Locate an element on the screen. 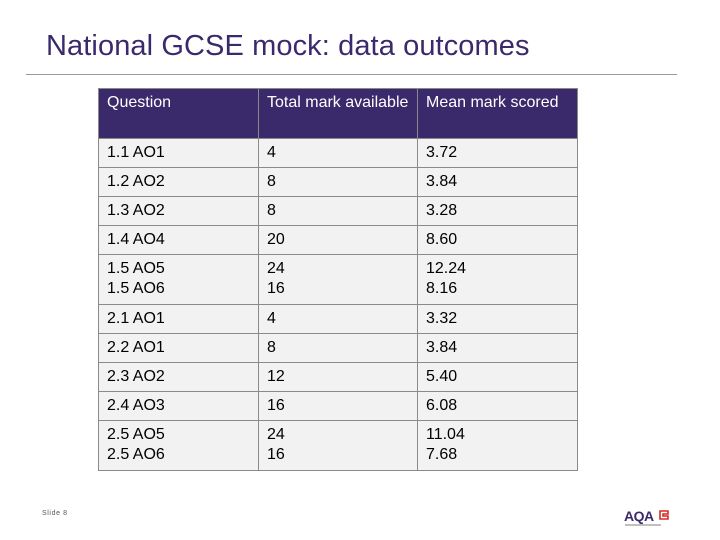 The image size is (720, 540). cell-question: 1.2 AO2 is located at coordinates (178, 182).